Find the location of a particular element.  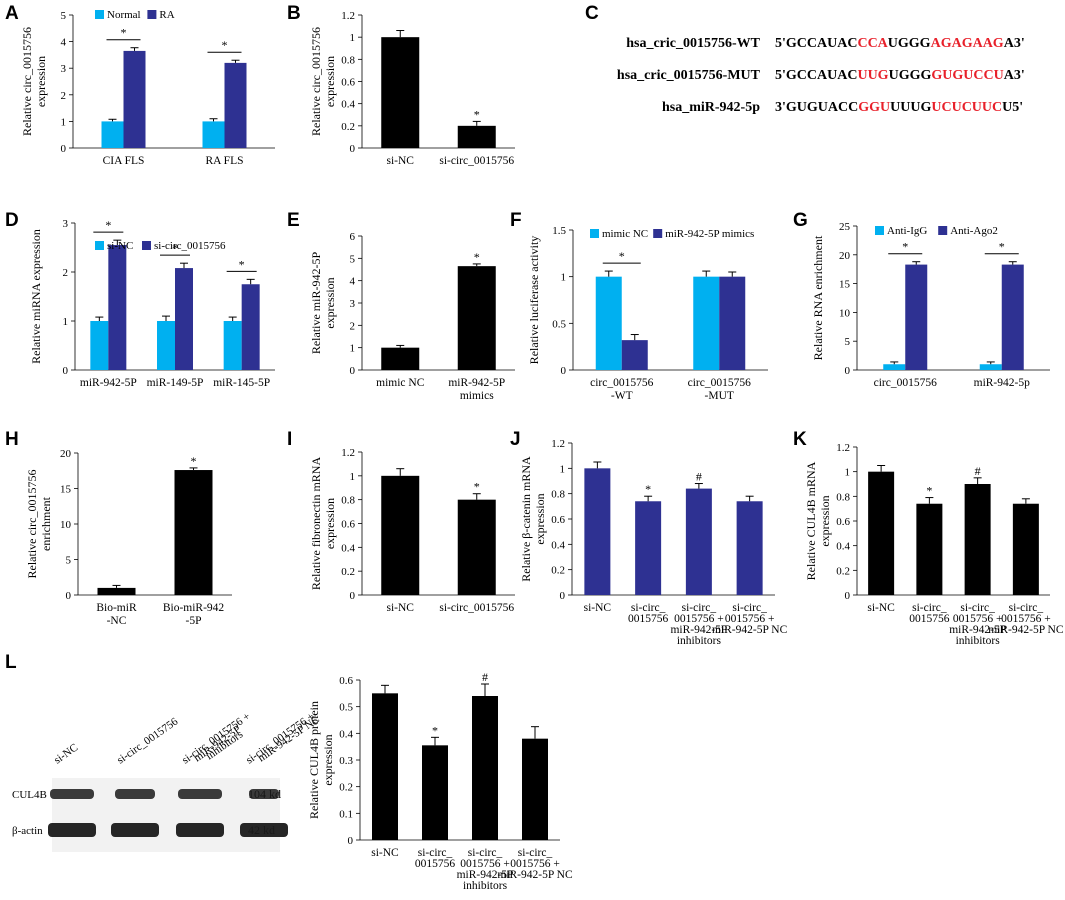

x-tick-label: 0015756 + is located at coordinates (535, 864).